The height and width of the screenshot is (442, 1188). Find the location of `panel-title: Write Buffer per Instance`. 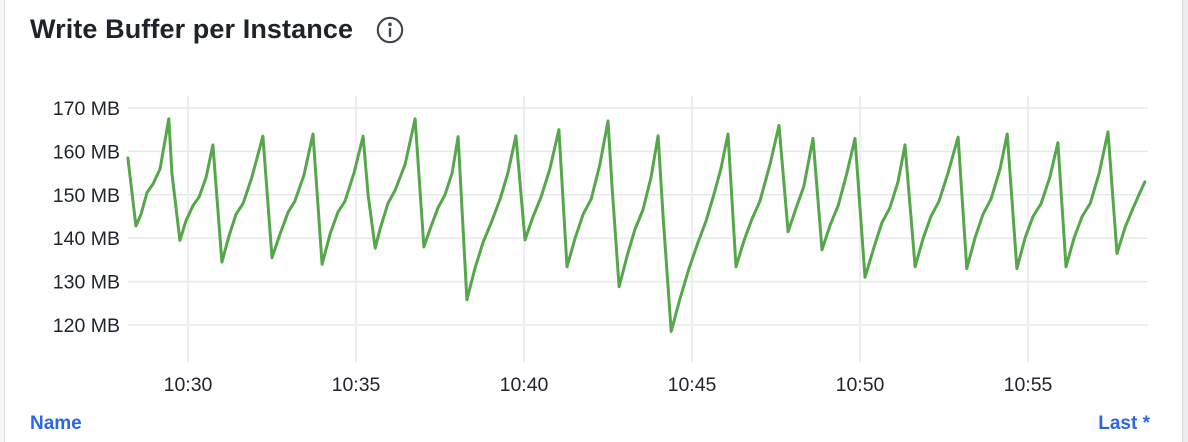

panel-title: Write Buffer per Instance is located at coordinates (192, 29).